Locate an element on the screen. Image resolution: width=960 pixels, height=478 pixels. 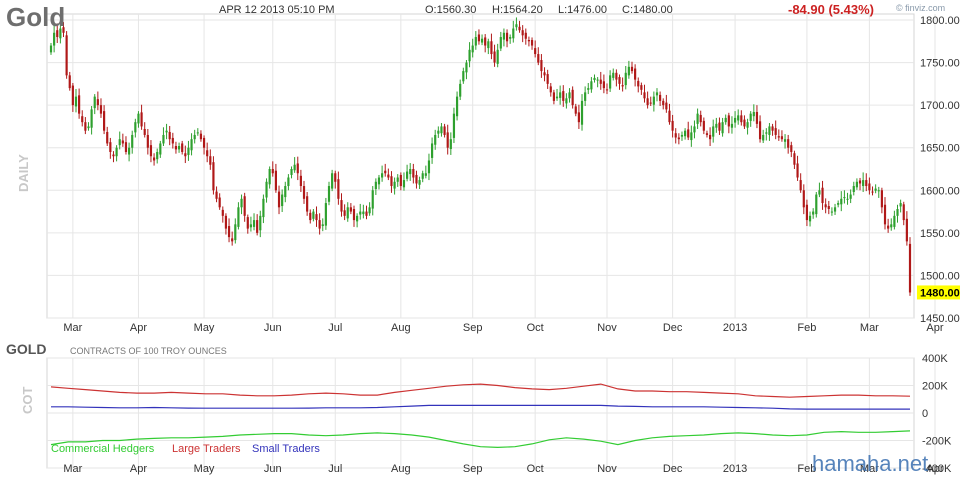
legend-commercial-hedgers: Commercial Hedgers is located at coordinates (103, 449).